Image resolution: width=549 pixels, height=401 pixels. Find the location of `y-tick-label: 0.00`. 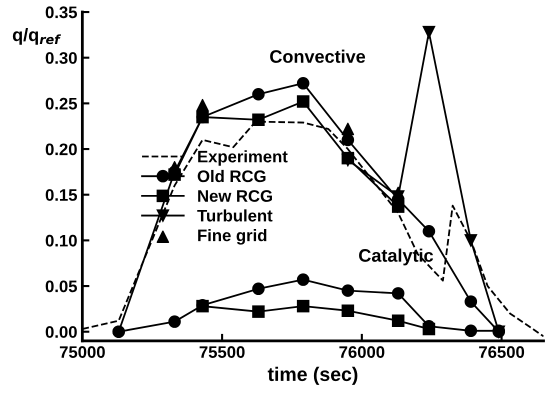

y-tick-label: 0.00 is located at coordinates (61, 332).